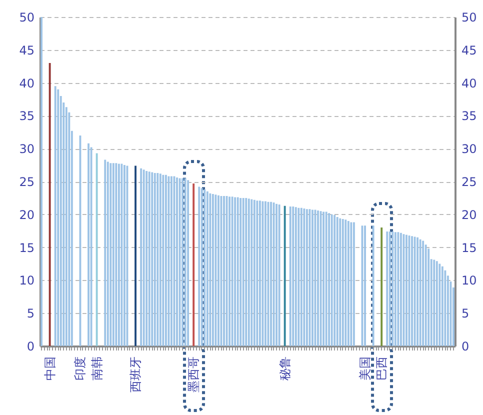 Image resolution: width=483 pixels, height=415 pixels. I want to click on y2-tick-label: 40, so click(469, 83).